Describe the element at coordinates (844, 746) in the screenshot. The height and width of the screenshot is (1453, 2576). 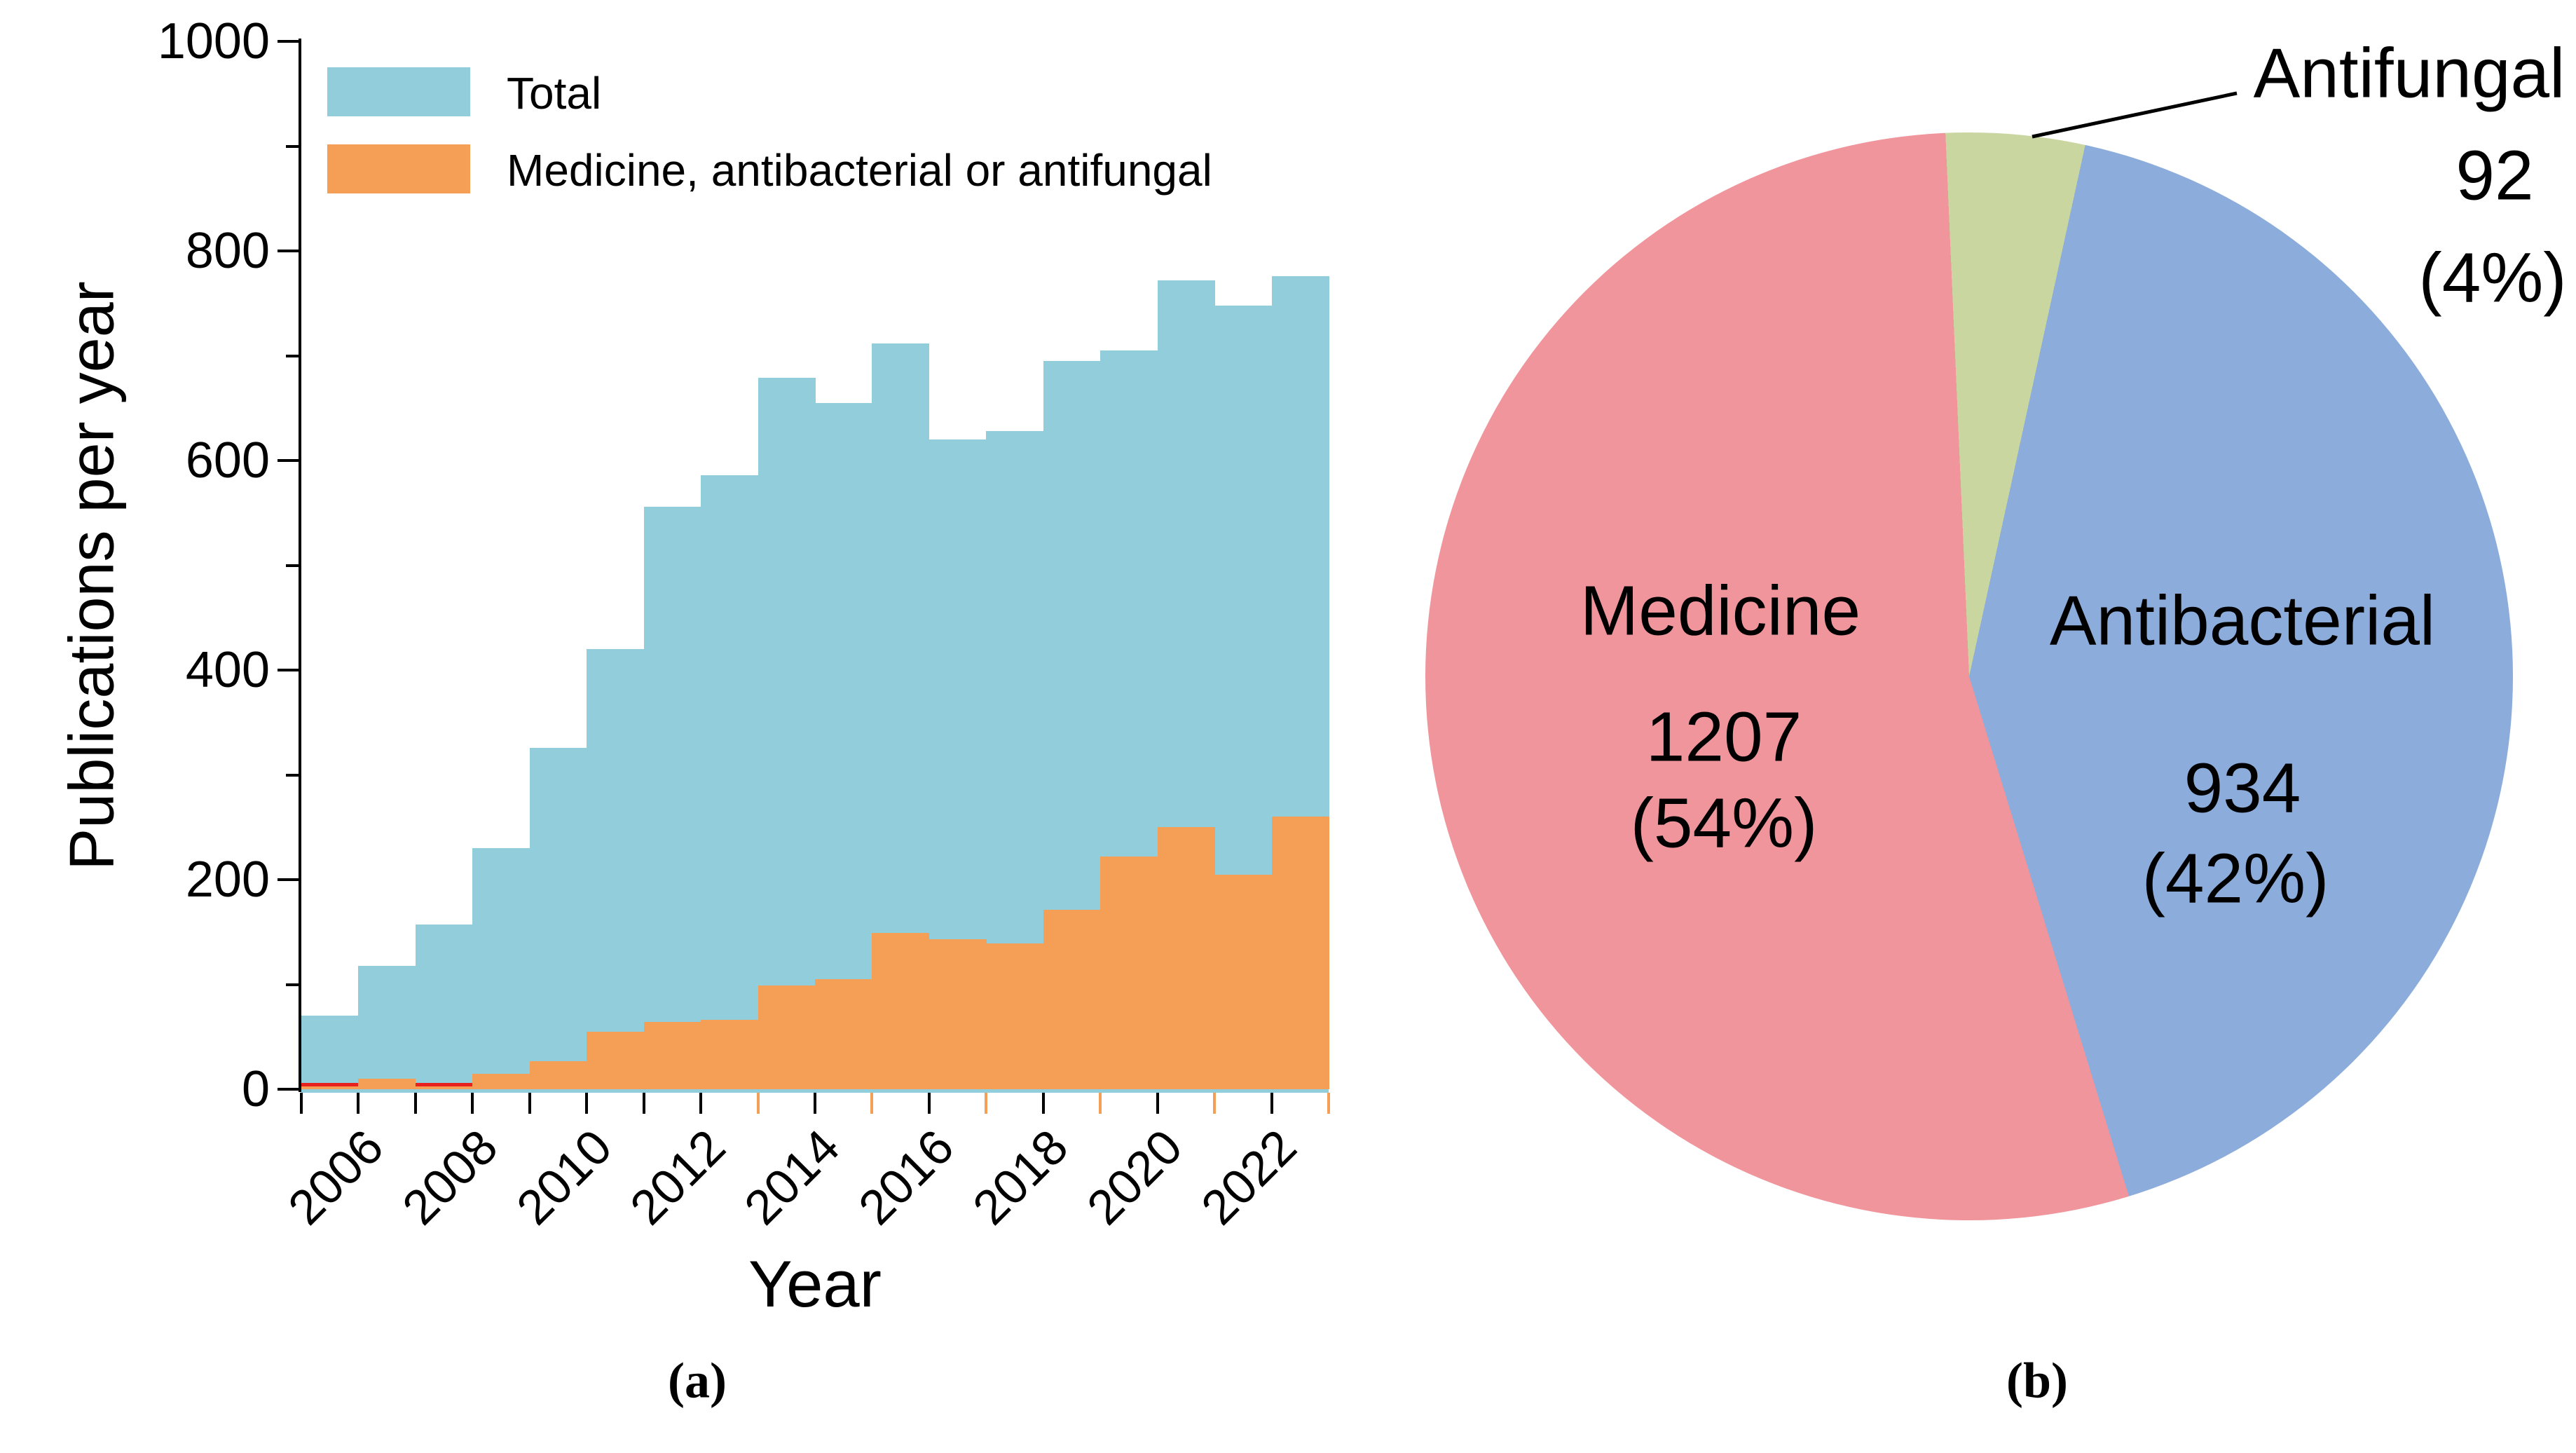
I see `total-bar-2014` at that location.